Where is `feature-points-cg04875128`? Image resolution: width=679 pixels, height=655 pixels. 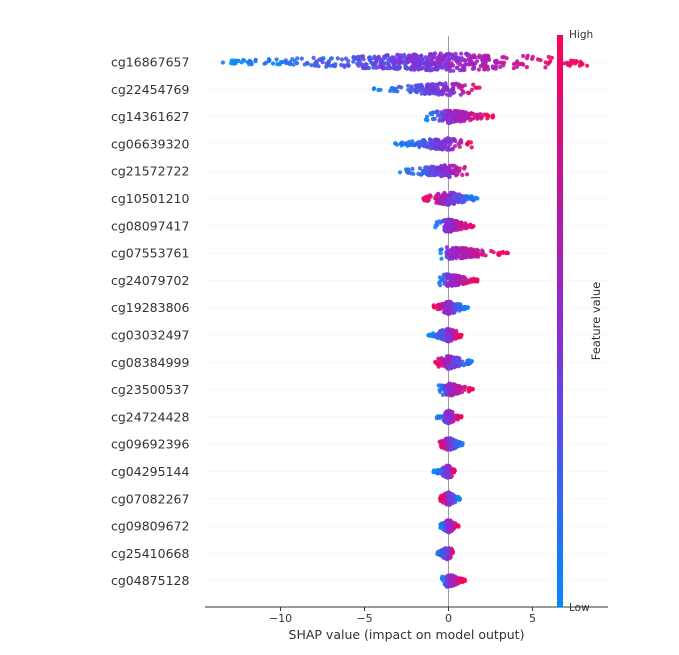
feature-points-cg04875128 is located at coordinates (453, 581).